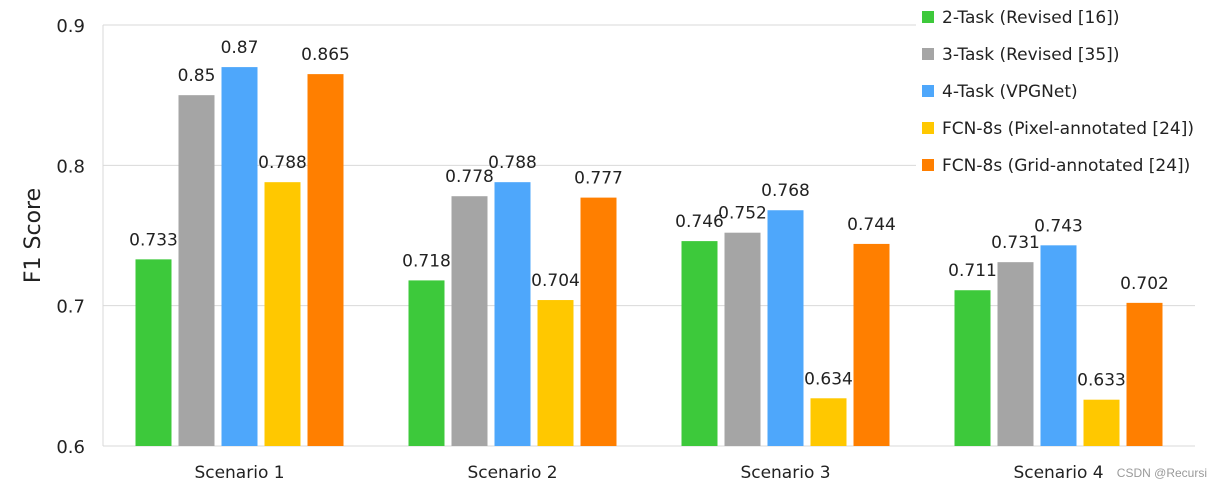  What do you see at coordinates (70, 447) in the screenshot?
I see `y-tick-label: 0.6` at bounding box center [70, 447].